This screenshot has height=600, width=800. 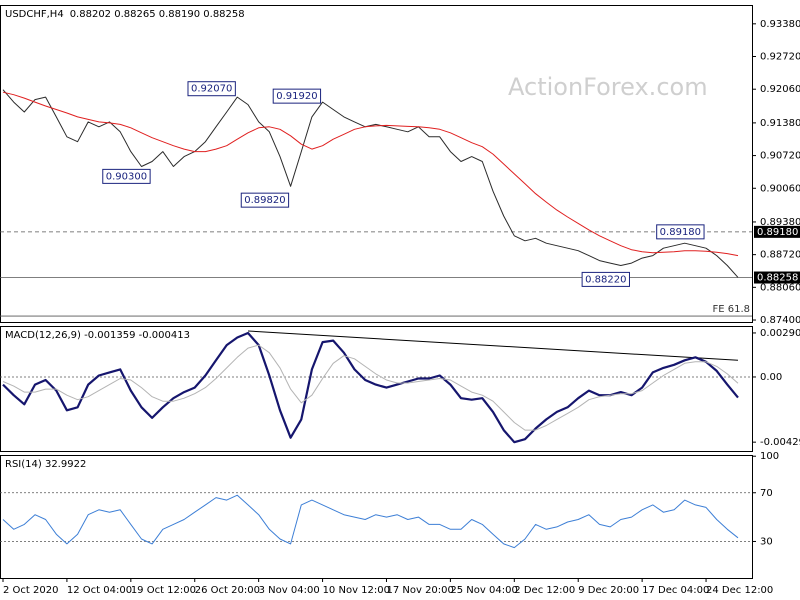 I want to click on y-tick-label: 0.90060, so click(x=780, y=188).